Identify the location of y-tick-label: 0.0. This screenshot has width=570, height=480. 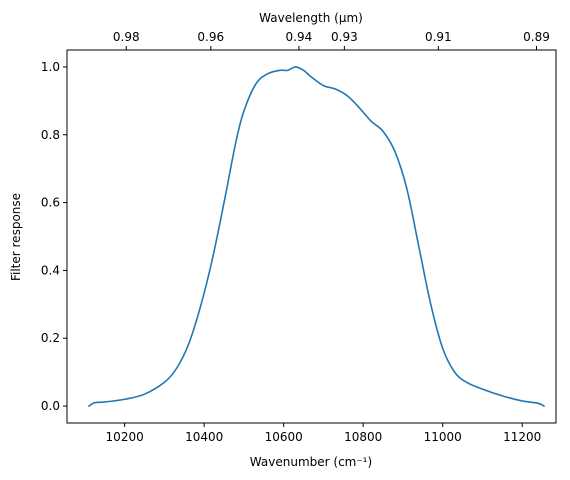
(50, 406).